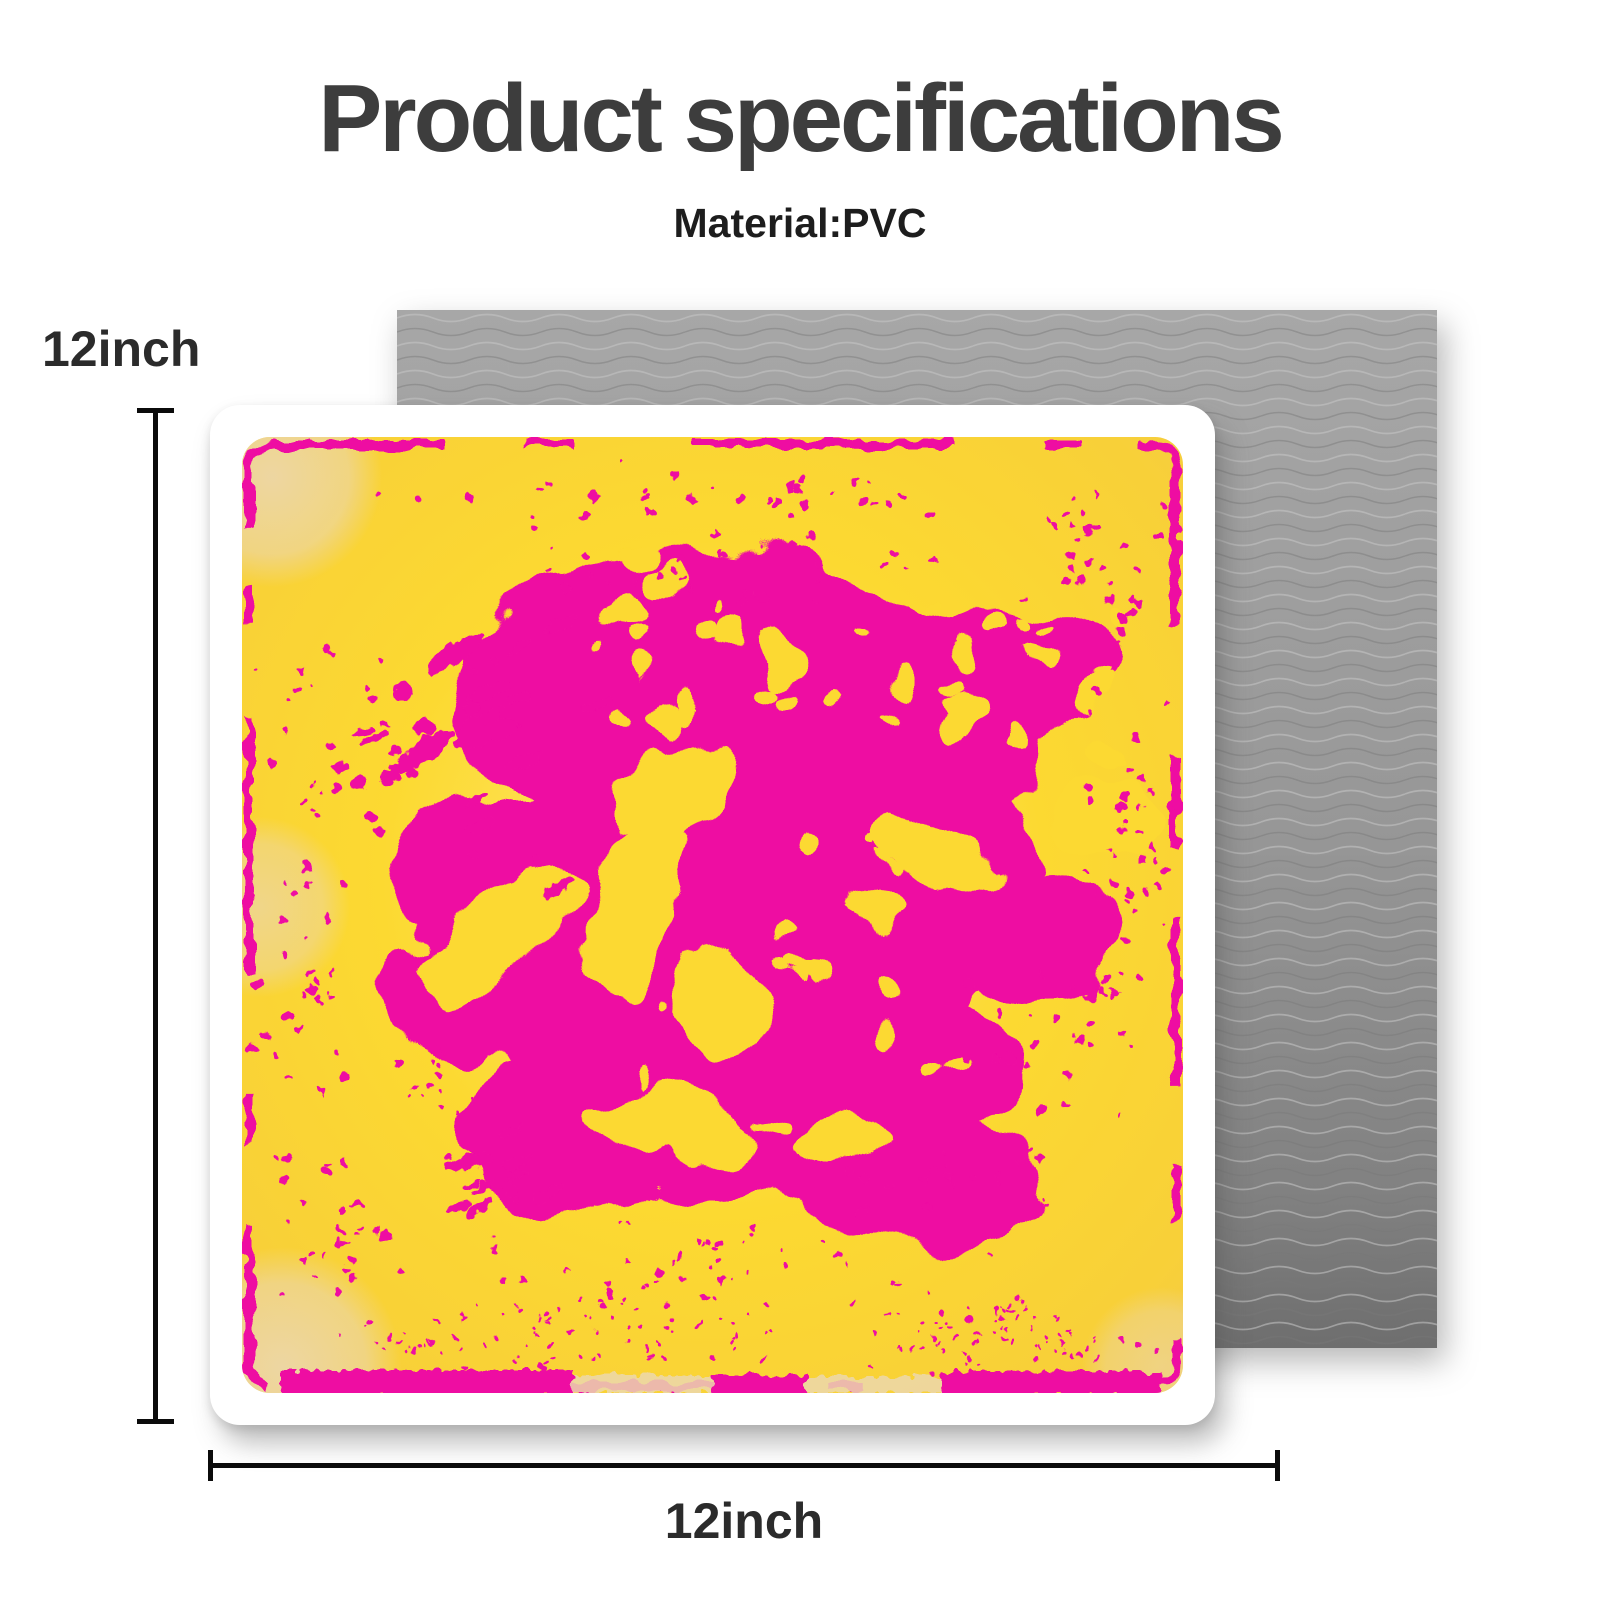  I want to click on bottom-edge-strips, so click(721, 1381).